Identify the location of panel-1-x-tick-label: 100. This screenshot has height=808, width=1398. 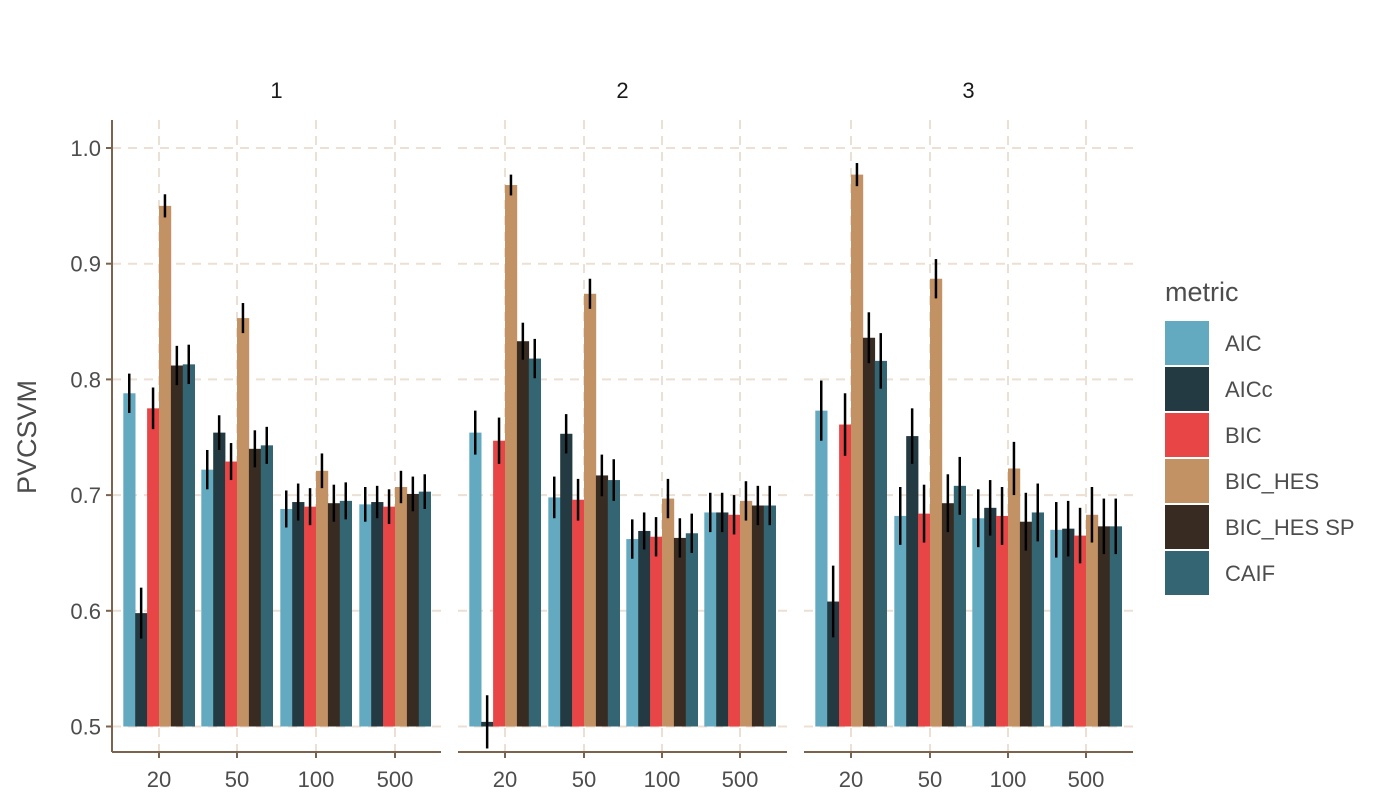
(316, 779).